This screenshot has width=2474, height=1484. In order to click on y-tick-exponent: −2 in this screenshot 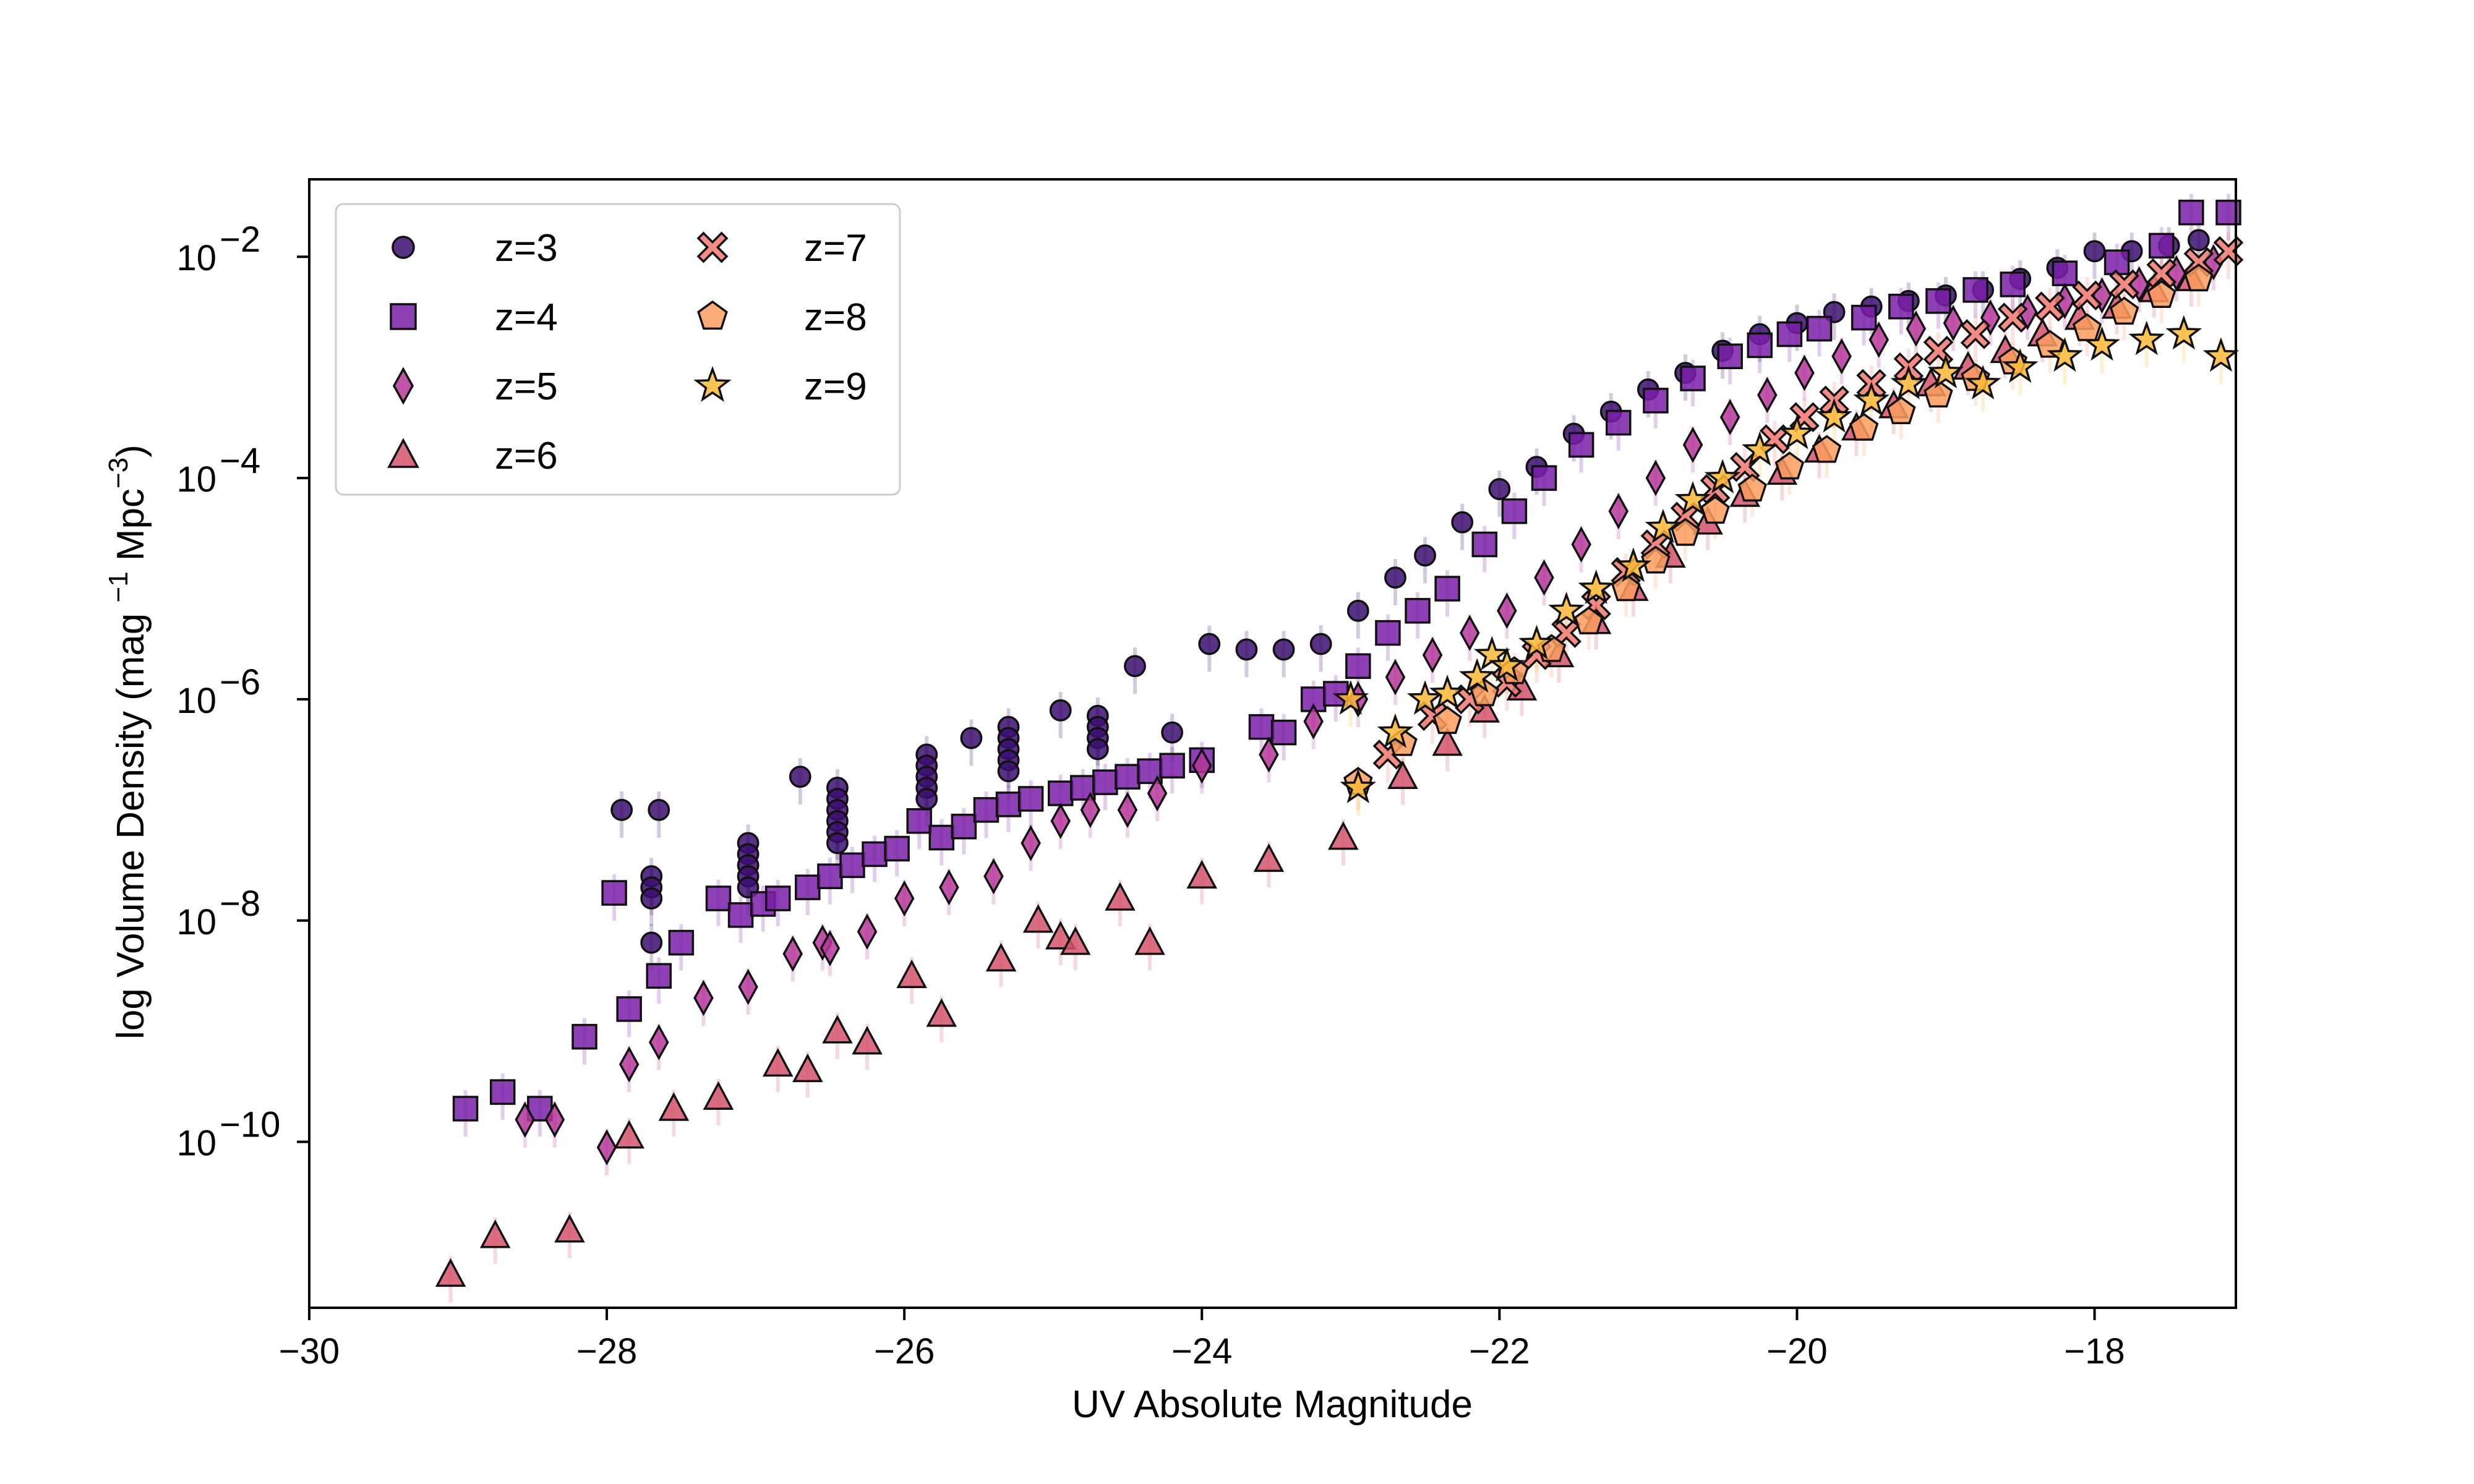, I will do `click(240, 240)`.